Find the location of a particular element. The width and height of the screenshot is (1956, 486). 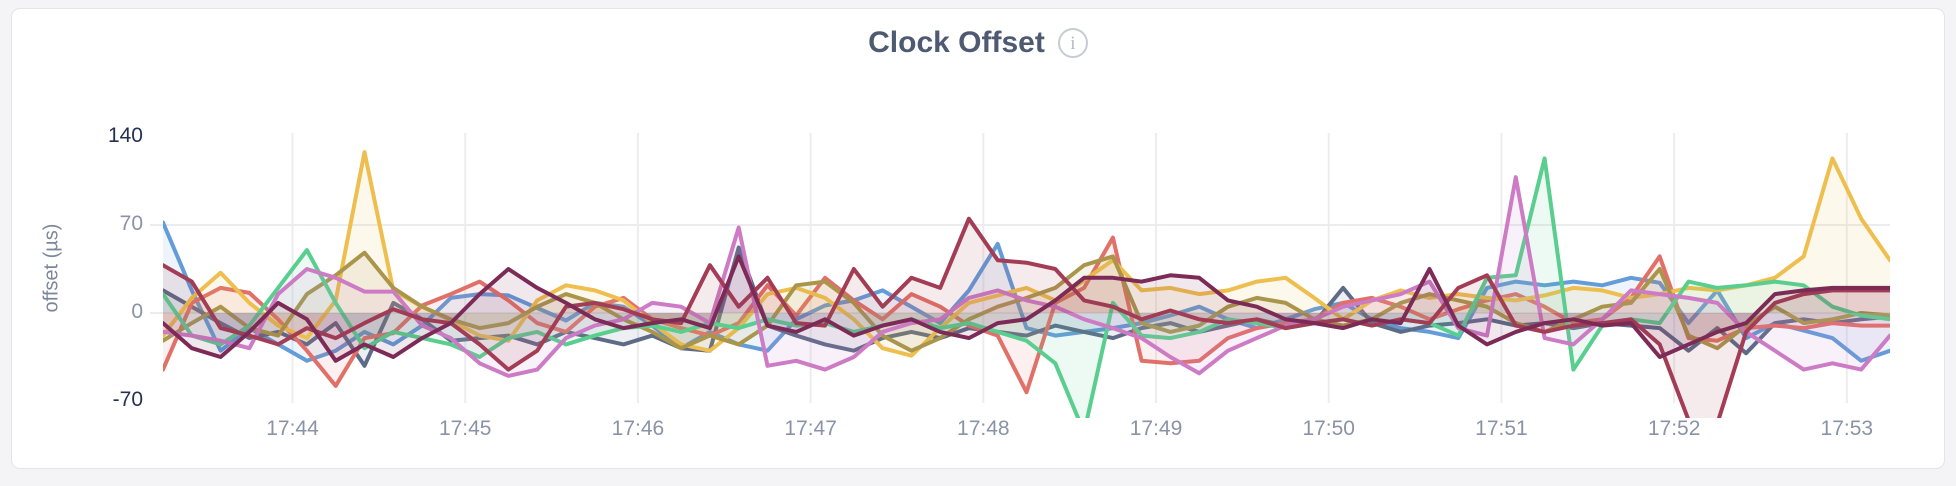

x-tick-label: 17:48 is located at coordinates (983, 428).